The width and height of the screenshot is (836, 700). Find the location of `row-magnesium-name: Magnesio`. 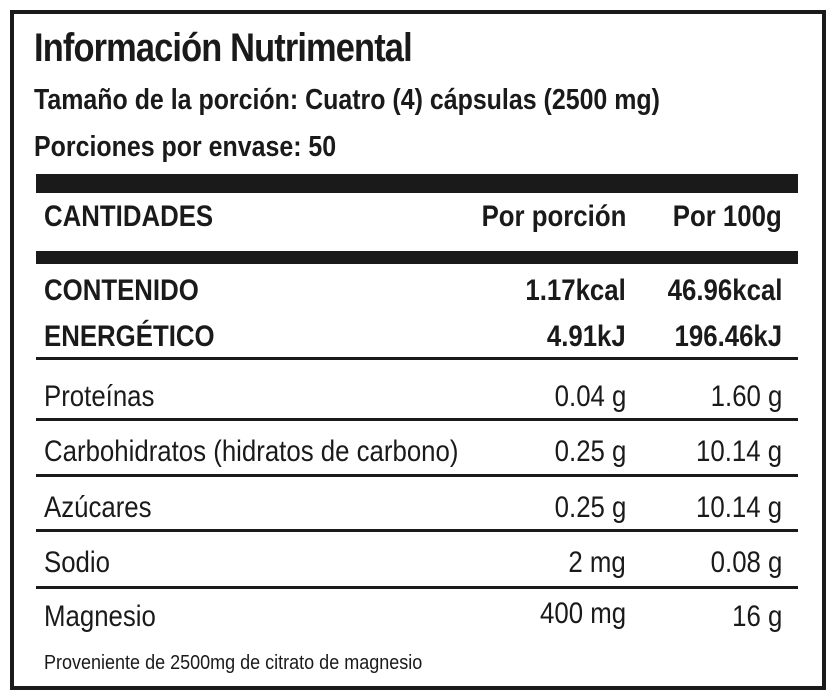

row-magnesium-name: Magnesio is located at coordinates (100, 616).